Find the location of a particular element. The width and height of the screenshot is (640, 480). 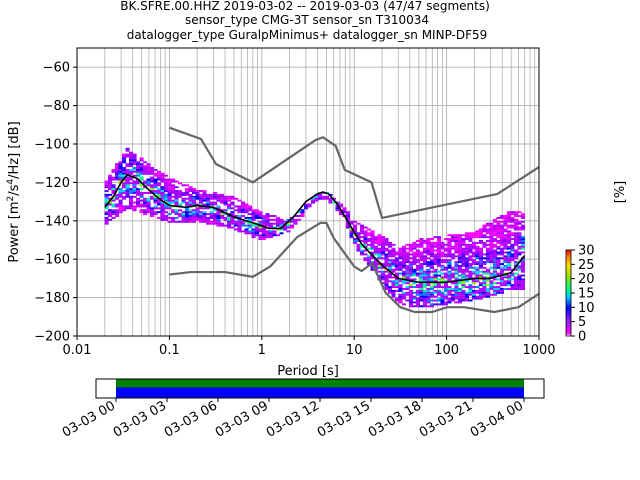

y-tick-label: −80 is located at coordinates (56, 106).